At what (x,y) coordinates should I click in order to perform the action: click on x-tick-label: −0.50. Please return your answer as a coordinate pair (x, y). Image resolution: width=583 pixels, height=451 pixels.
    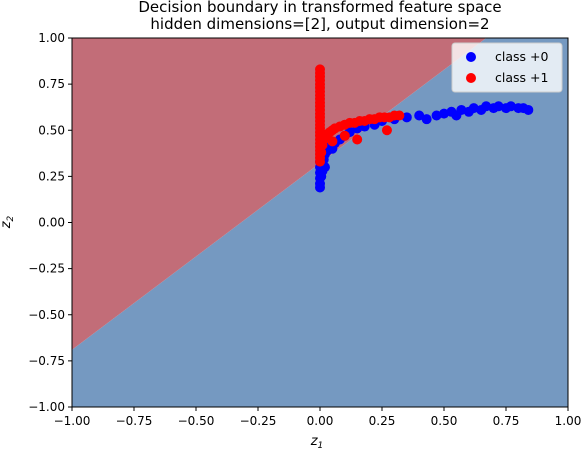
    Looking at the image, I should click on (196, 421).